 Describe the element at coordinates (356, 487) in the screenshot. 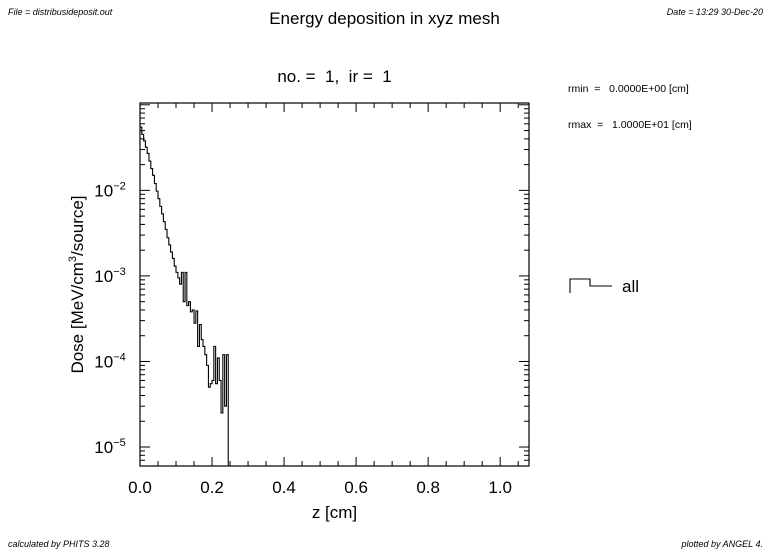

I see `x-tick-label: 0.6` at that location.